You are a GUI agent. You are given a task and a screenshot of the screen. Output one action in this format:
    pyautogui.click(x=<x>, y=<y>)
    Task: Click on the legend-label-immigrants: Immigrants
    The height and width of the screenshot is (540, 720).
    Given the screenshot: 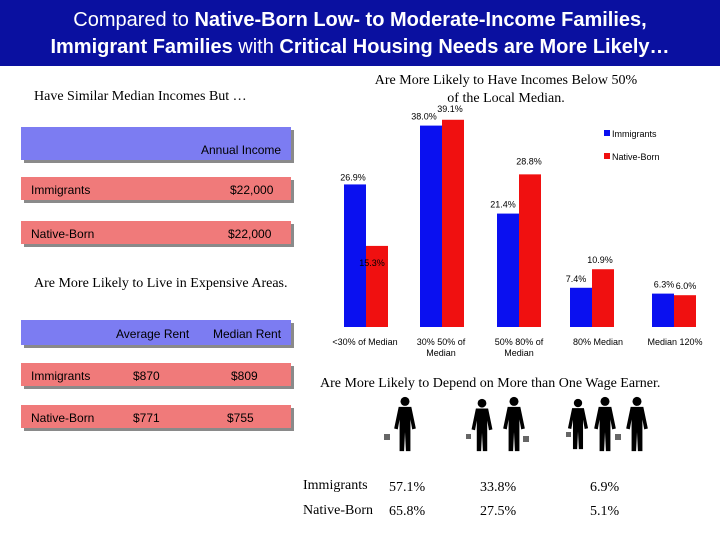 What is the action you would take?
    pyautogui.click(x=634, y=134)
    